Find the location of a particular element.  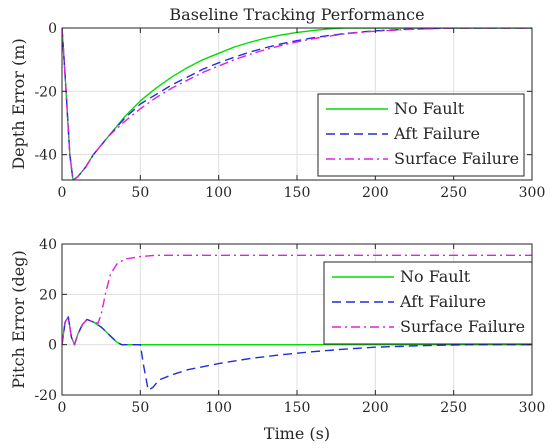

y-axis-label: Depth Error (m) is located at coordinates (18, 103).